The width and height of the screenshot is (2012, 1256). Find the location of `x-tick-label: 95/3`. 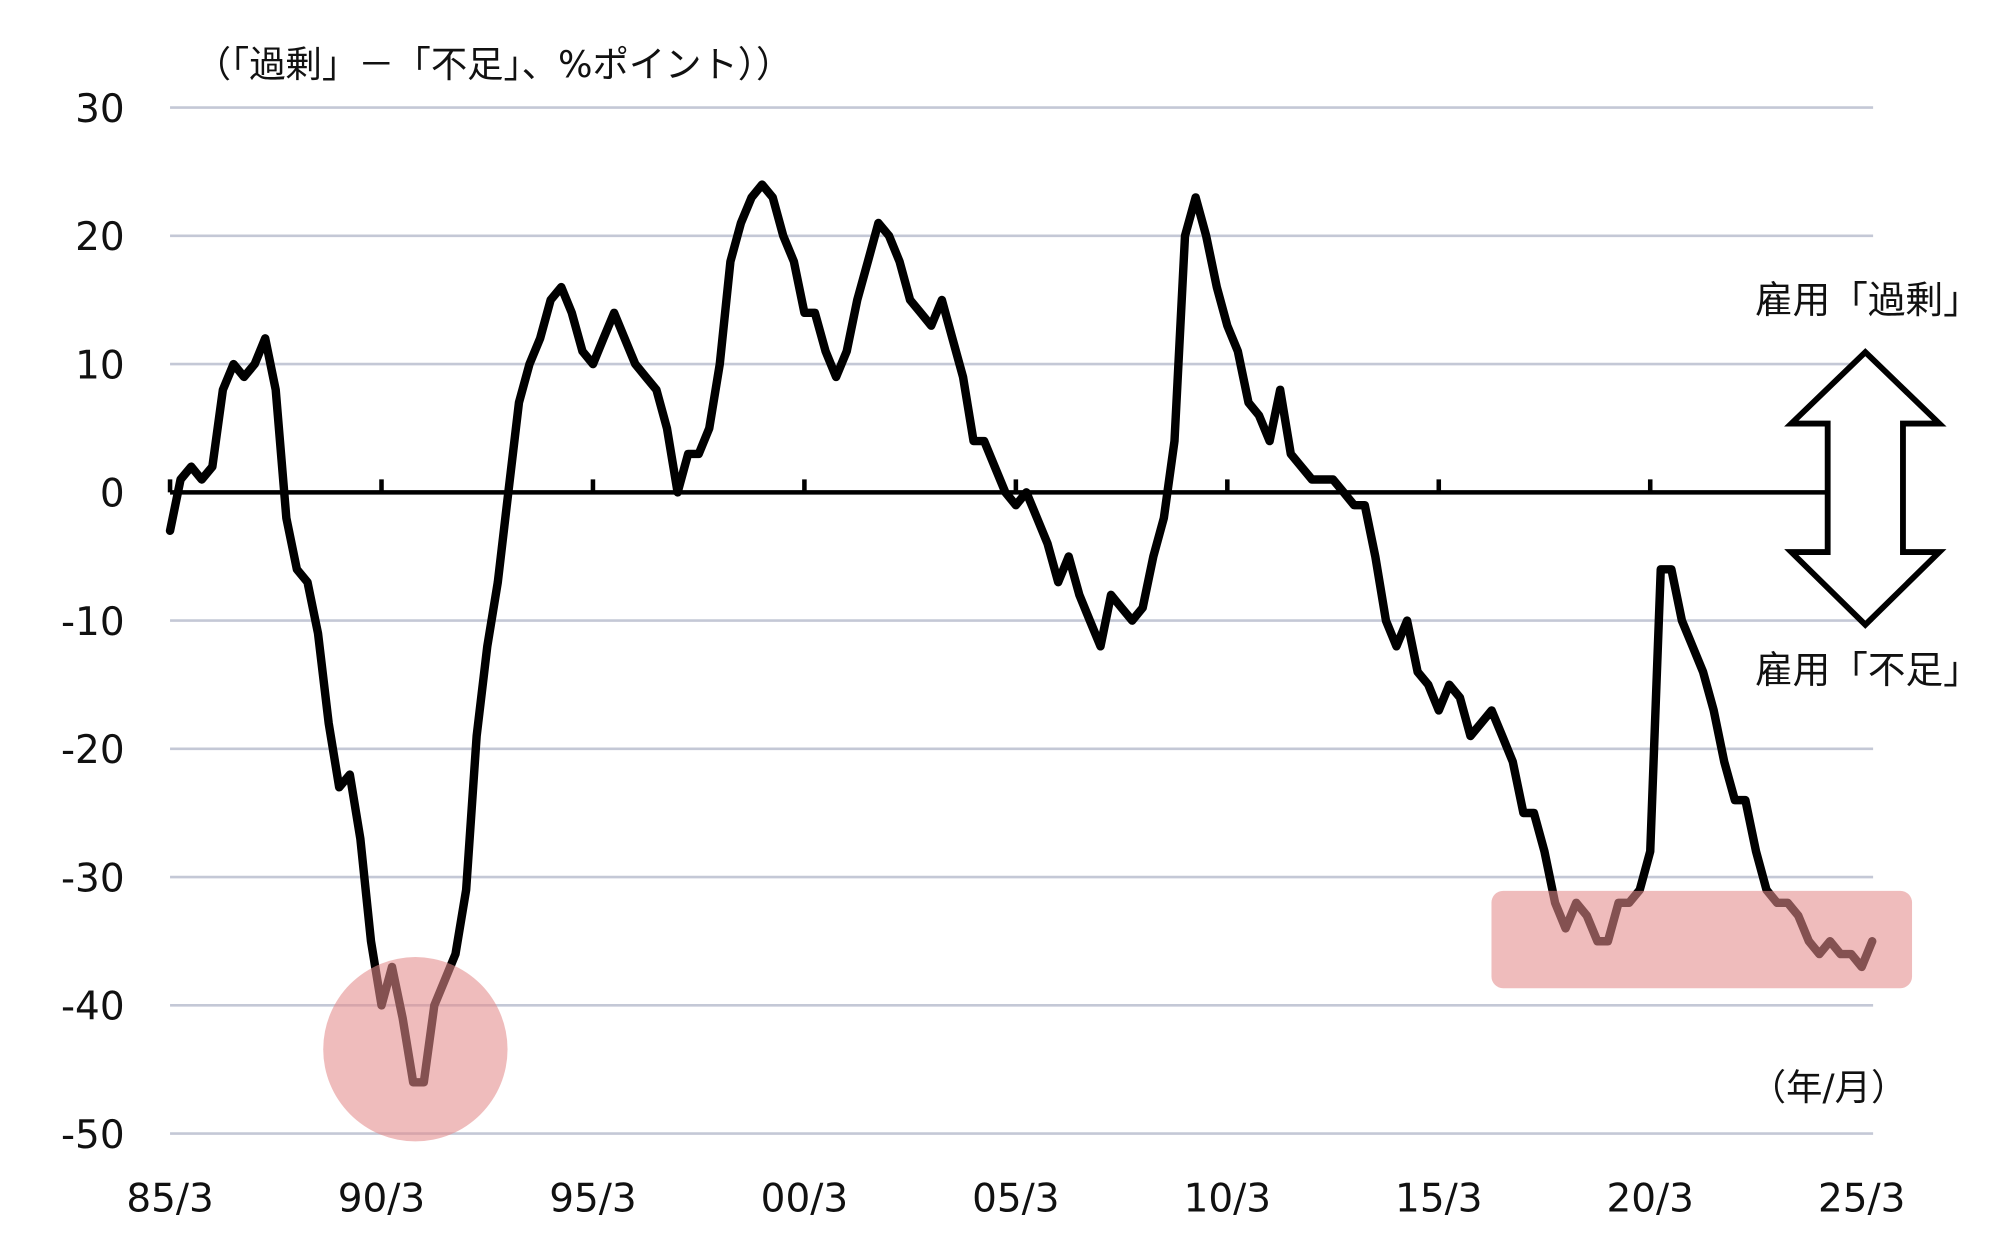

x-tick-label: 95/3 is located at coordinates (592, 1198).